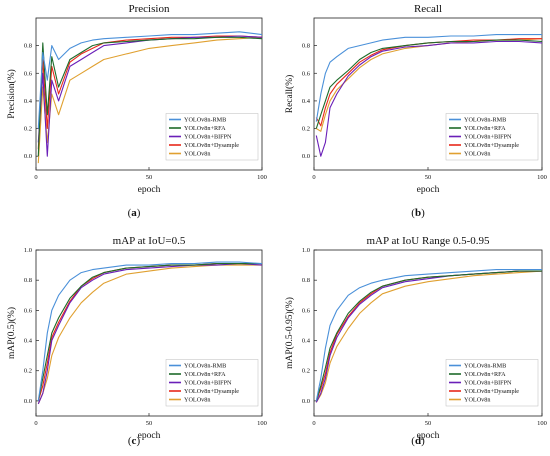 The image size is (550, 456). I want to click on panel-label-letter: d, so click(418, 441).